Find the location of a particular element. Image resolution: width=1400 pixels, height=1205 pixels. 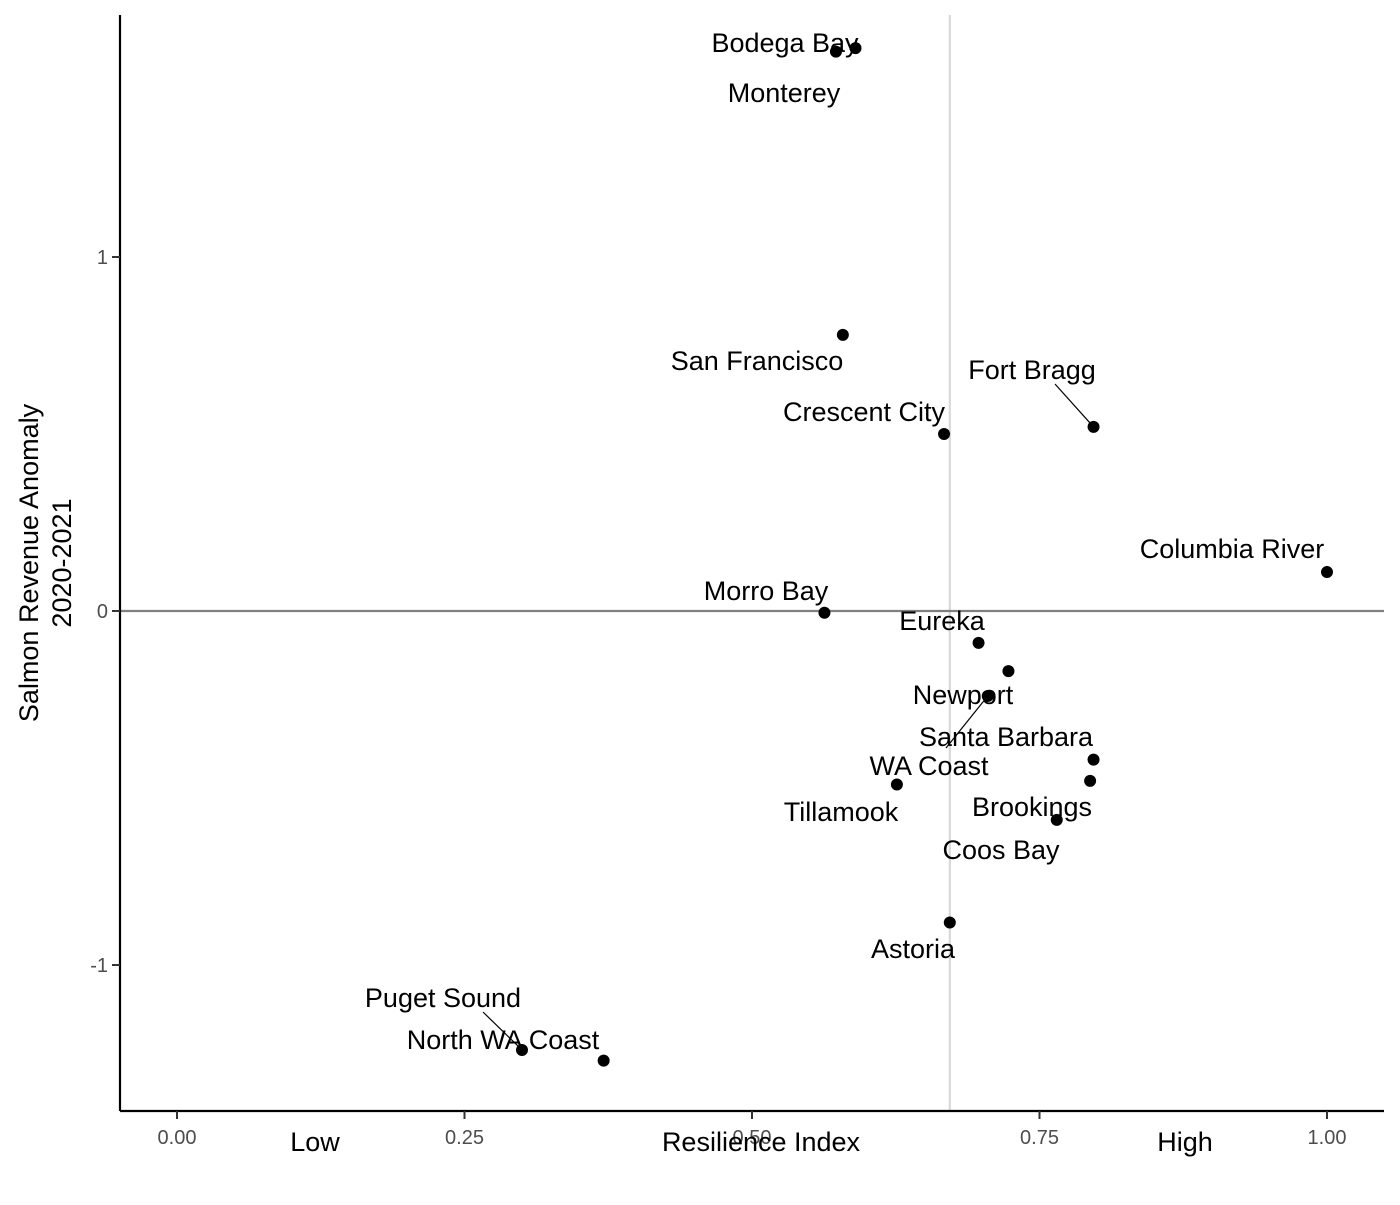

point-label: San Francisco is located at coordinates (757, 361).